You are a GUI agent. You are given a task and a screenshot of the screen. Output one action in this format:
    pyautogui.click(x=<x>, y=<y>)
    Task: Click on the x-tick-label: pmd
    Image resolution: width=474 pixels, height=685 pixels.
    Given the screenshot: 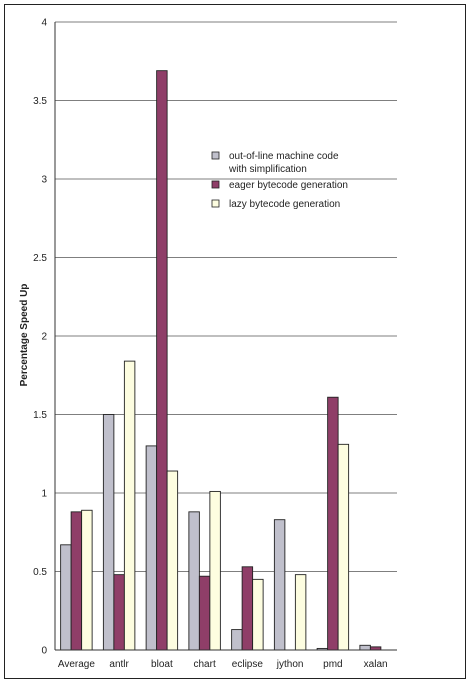 What is the action you would take?
    pyautogui.click(x=332, y=664)
    